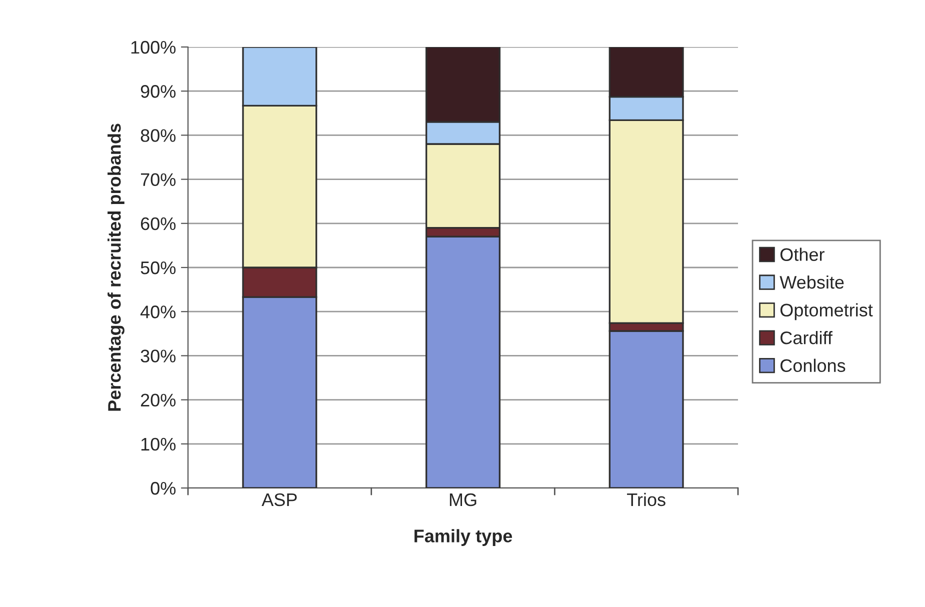 The height and width of the screenshot is (607, 925). What do you see at coordinates (158, 356) in the screenshot?
I see `y-tick-label: 30%` at bounding box center [158, 356].